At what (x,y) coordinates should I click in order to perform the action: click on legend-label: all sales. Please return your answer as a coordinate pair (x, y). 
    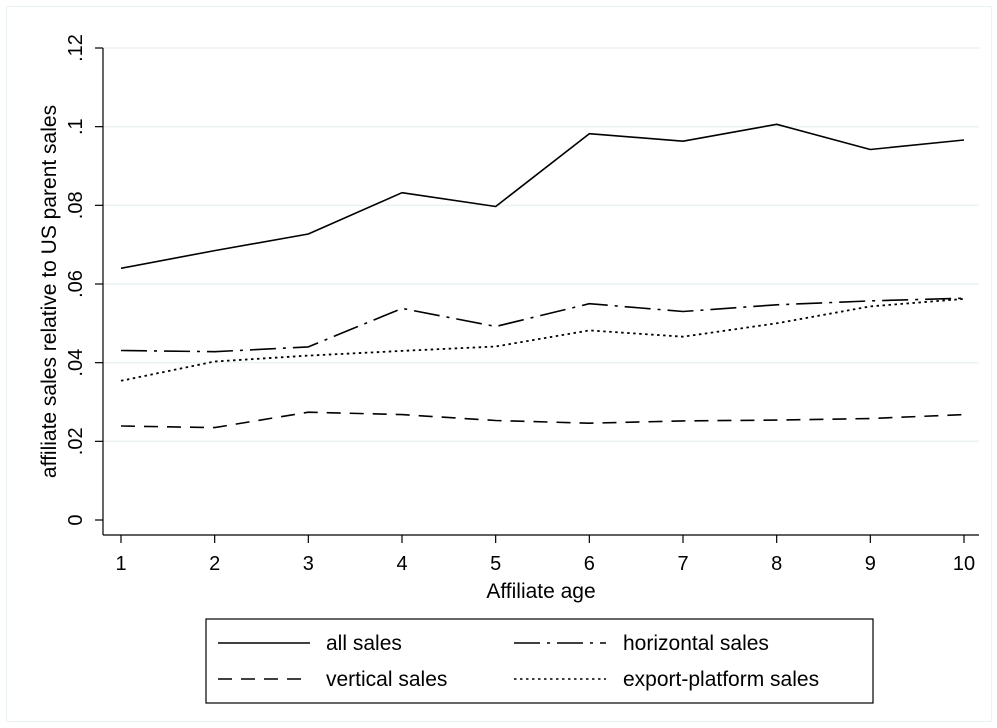
    Looking at the image, I should click on (364, 643).